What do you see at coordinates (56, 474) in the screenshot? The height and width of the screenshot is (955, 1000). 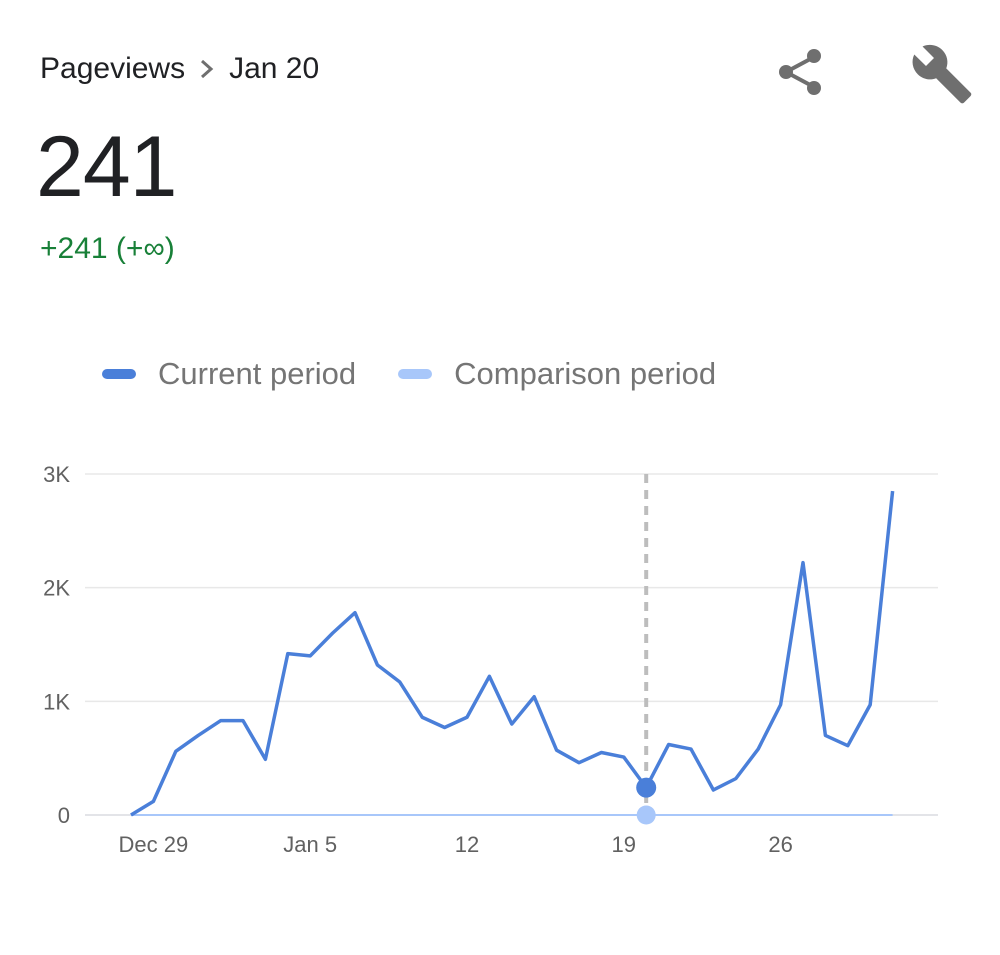 I see `y-tick-label: 3K` at bounding box center [56, 474].